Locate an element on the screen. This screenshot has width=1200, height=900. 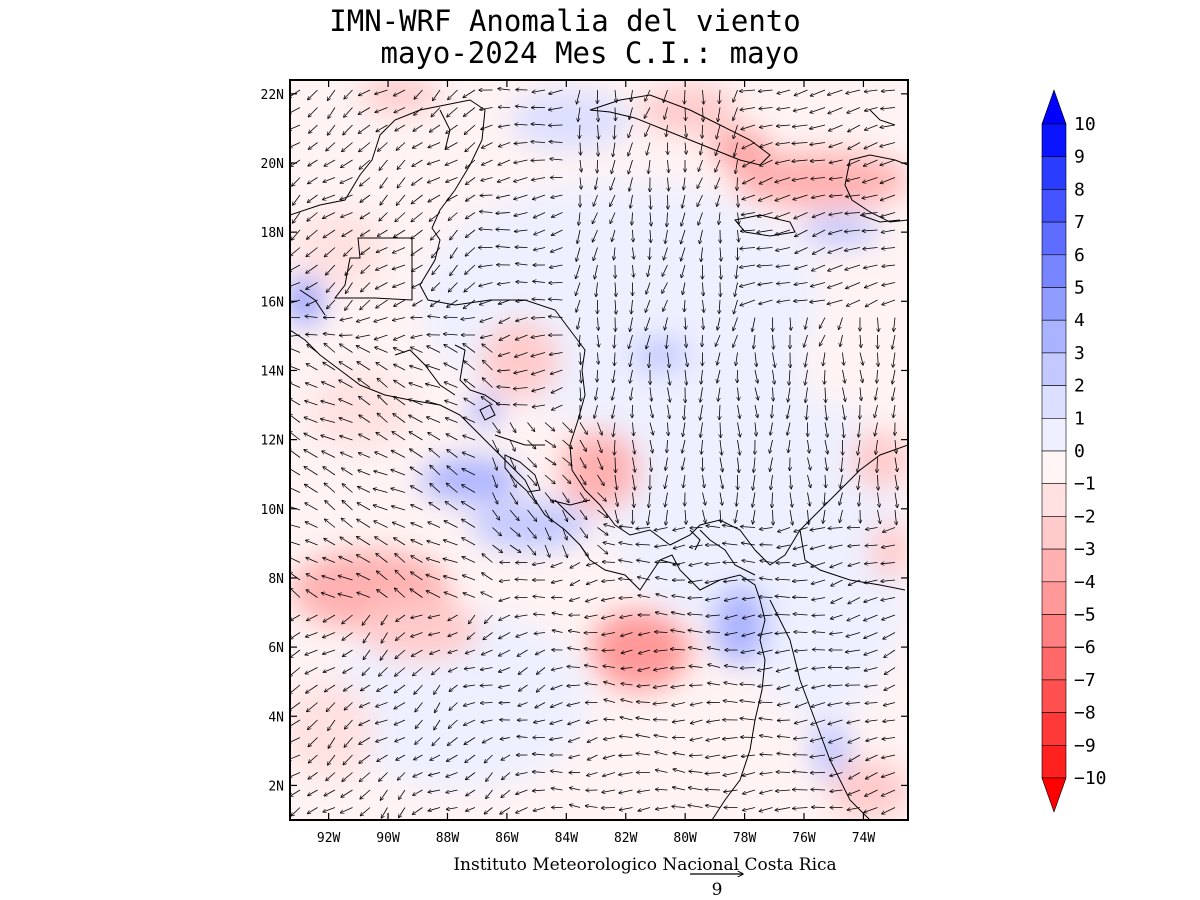
colorbar-label: 6 is located at coordinates (1079, 255).